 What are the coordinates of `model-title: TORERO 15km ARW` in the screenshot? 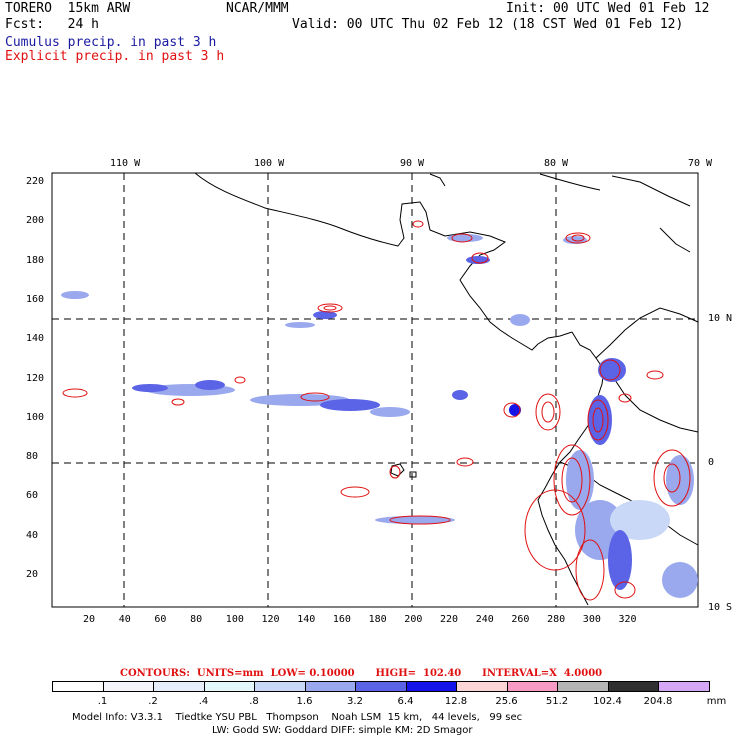 It's located at (68, 8).